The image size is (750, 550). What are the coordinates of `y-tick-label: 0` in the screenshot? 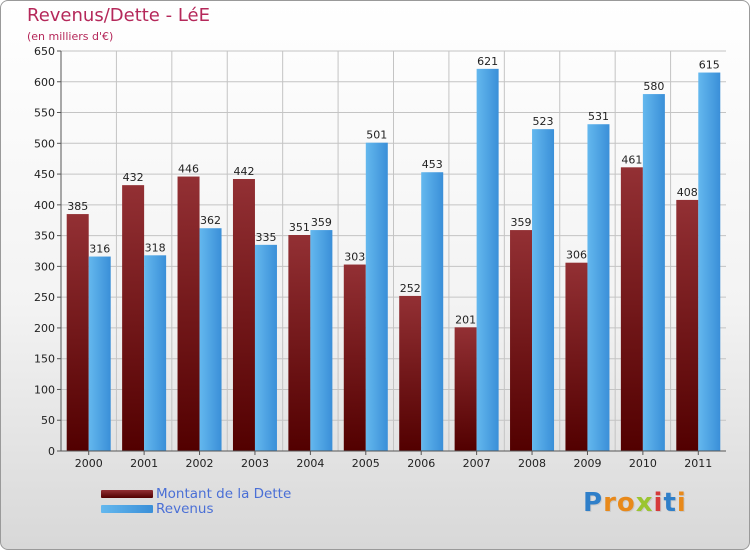 It's located at (51, 451).